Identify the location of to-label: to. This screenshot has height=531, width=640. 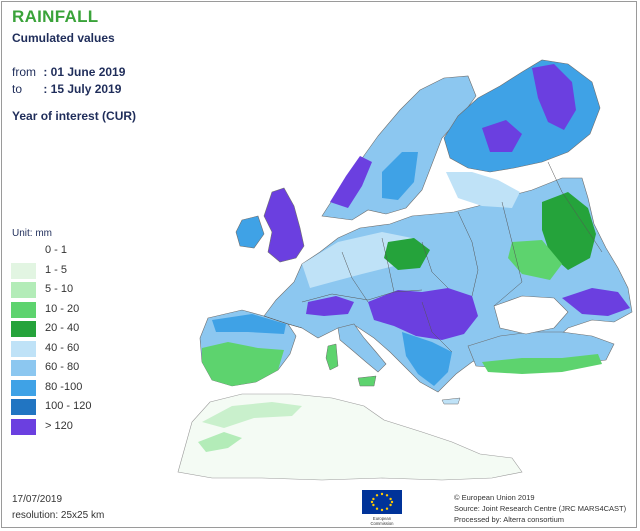
(17, 89).